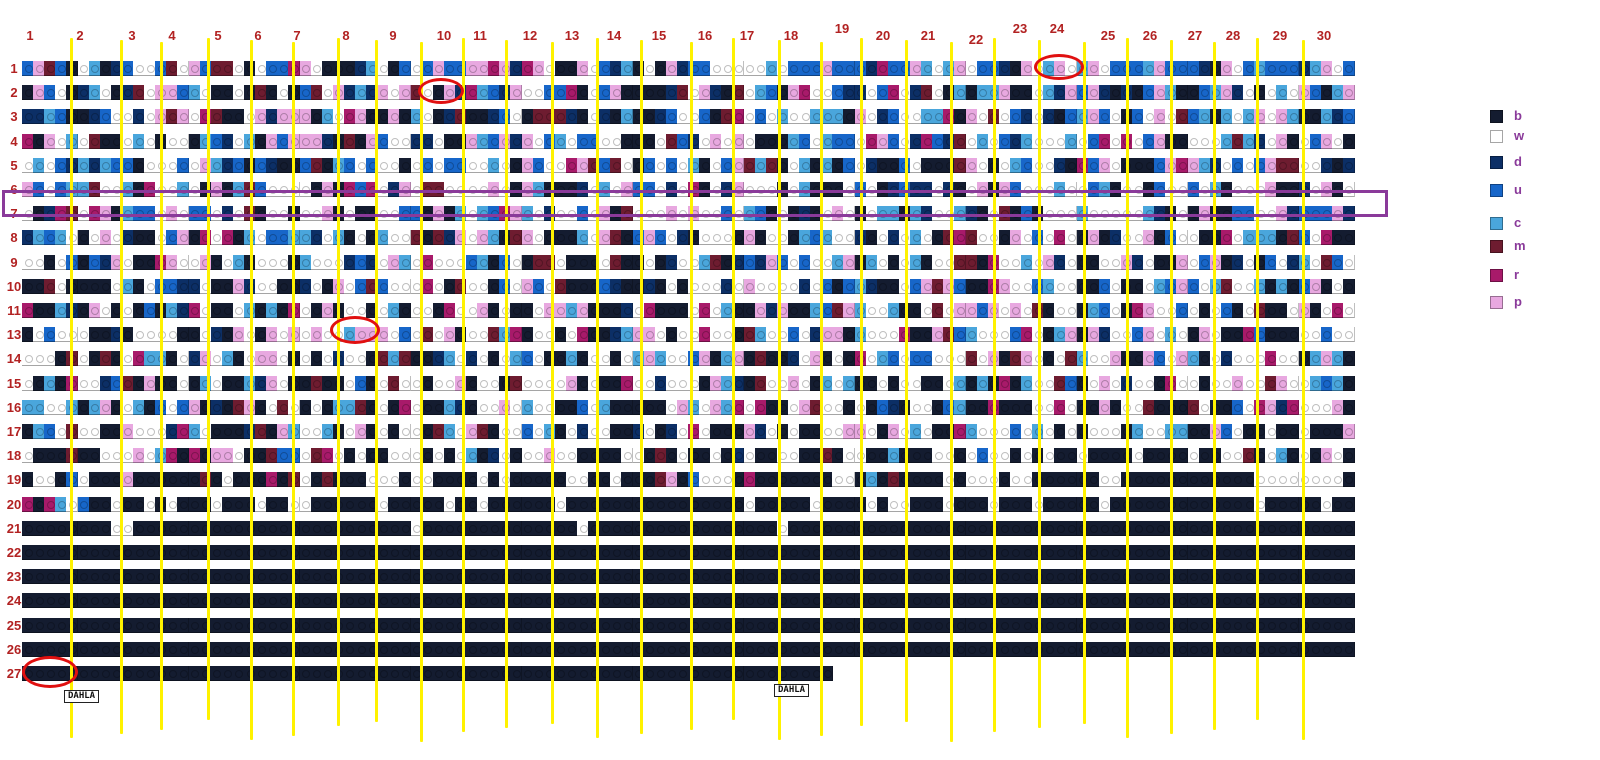 This screenshot has height=760, width=1600. Describe the element at coordinates (1517, 274) in the screenshot. I see `legend-code-label: r` at that location.